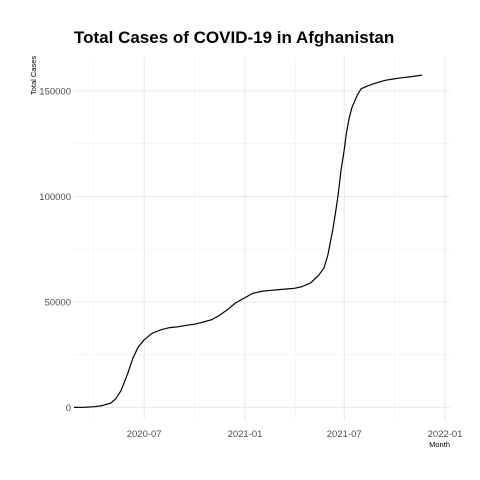  What do you see at coordinates (144, 434) in the screenshot?
I see `x-tick-label: 2020-07` at bounding box center [144, 434].